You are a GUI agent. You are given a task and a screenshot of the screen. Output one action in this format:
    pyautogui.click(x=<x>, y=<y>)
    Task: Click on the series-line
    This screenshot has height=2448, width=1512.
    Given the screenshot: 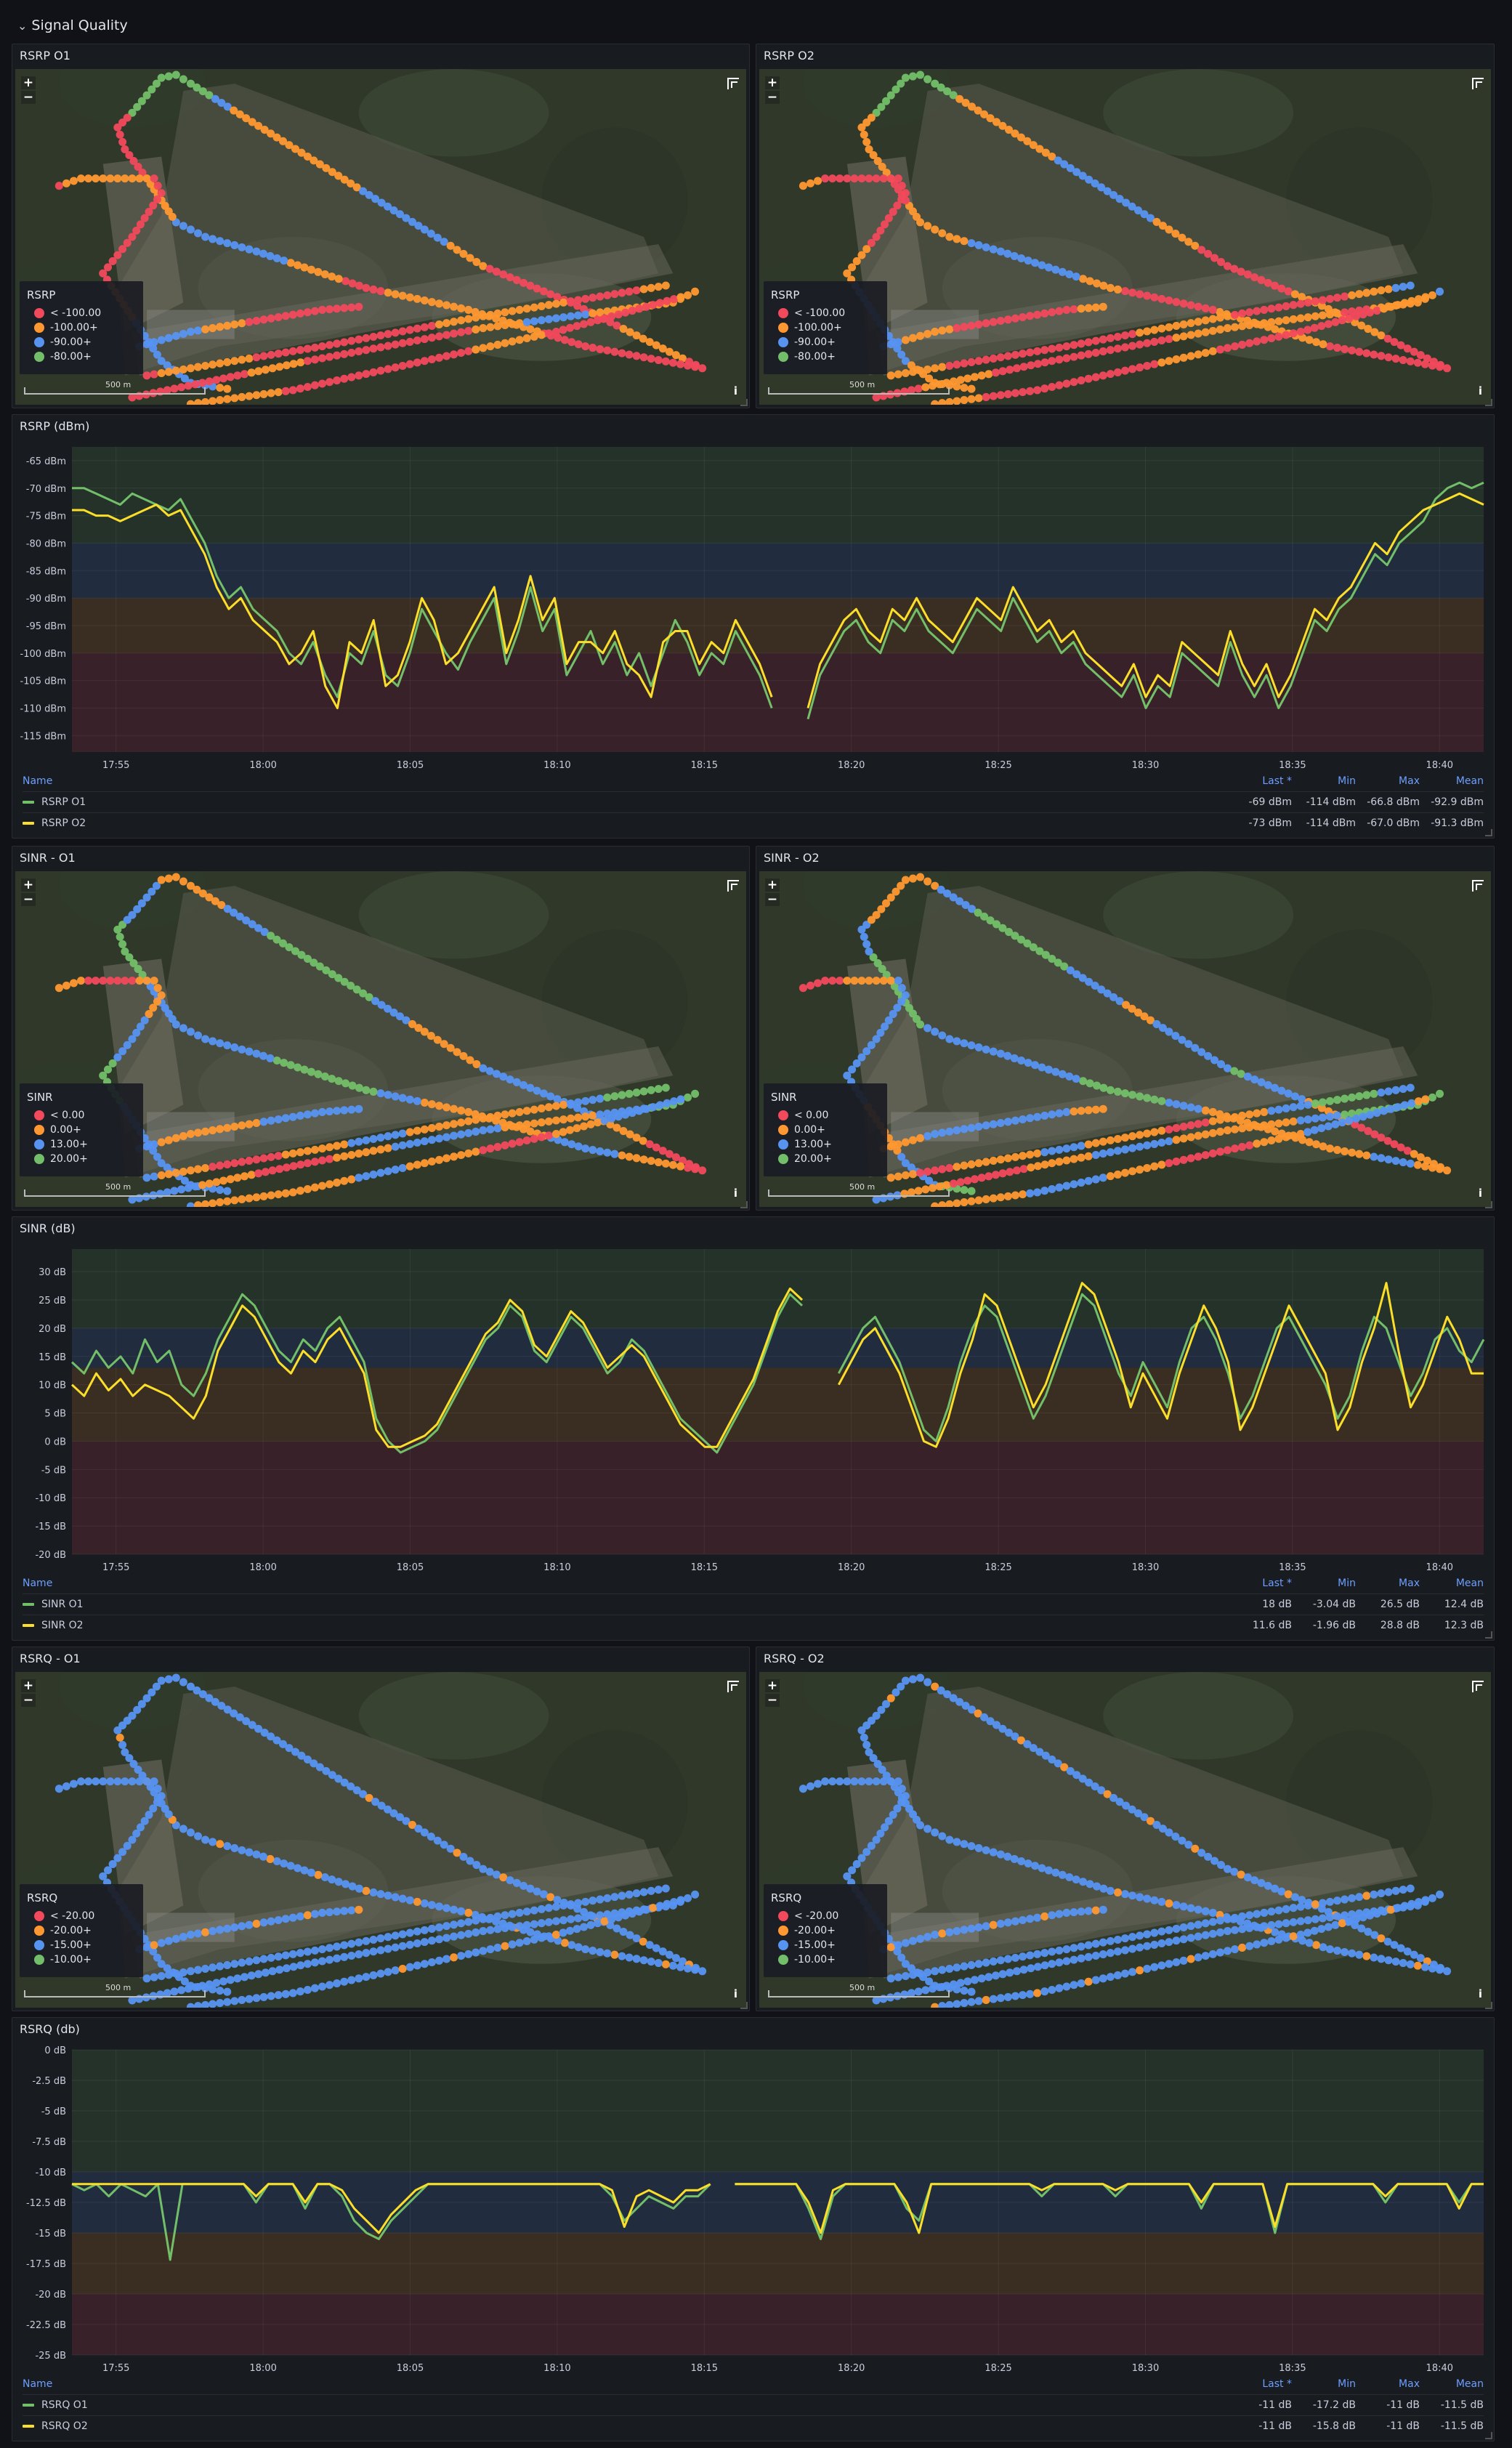 What is the action you would take?
    pyautogui.click(x=777, y=1365)
    